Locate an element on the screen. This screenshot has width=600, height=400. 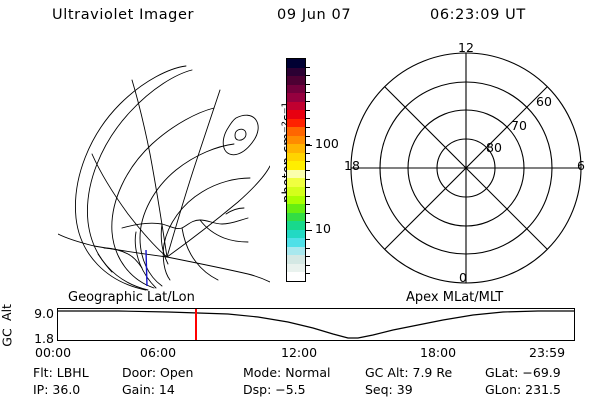
timeseries-trace-svg is located at coordinates (316, 324).